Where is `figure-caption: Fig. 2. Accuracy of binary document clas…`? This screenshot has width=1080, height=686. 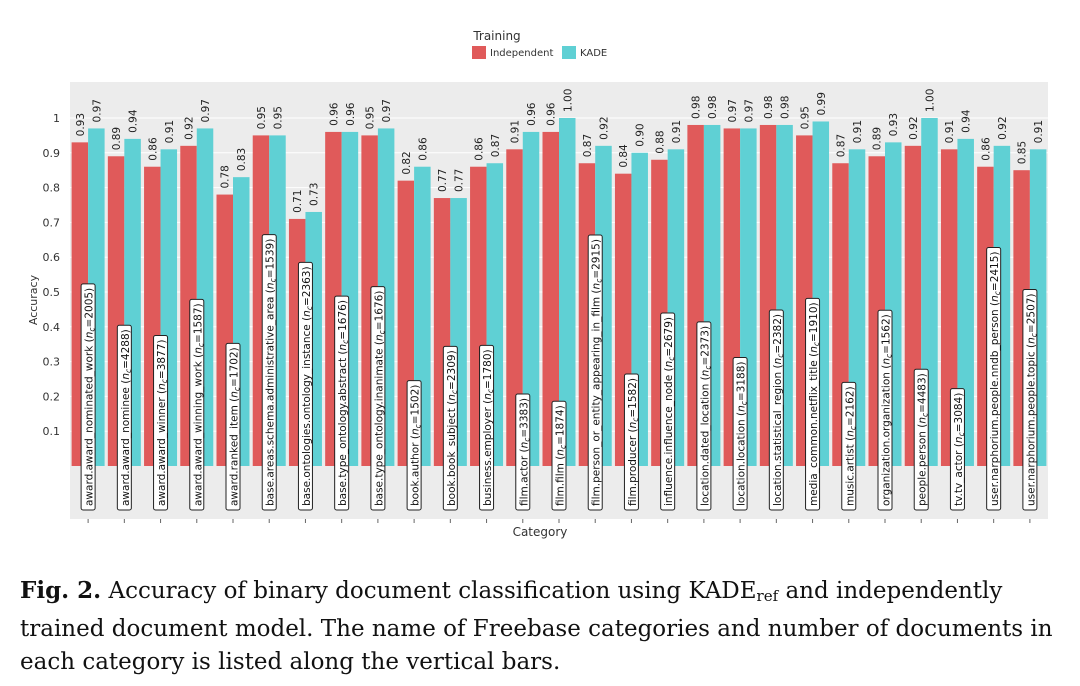 figure-caption: Fig. 2. Accuracy of binary document clas… is located at coordinates (542, 626).